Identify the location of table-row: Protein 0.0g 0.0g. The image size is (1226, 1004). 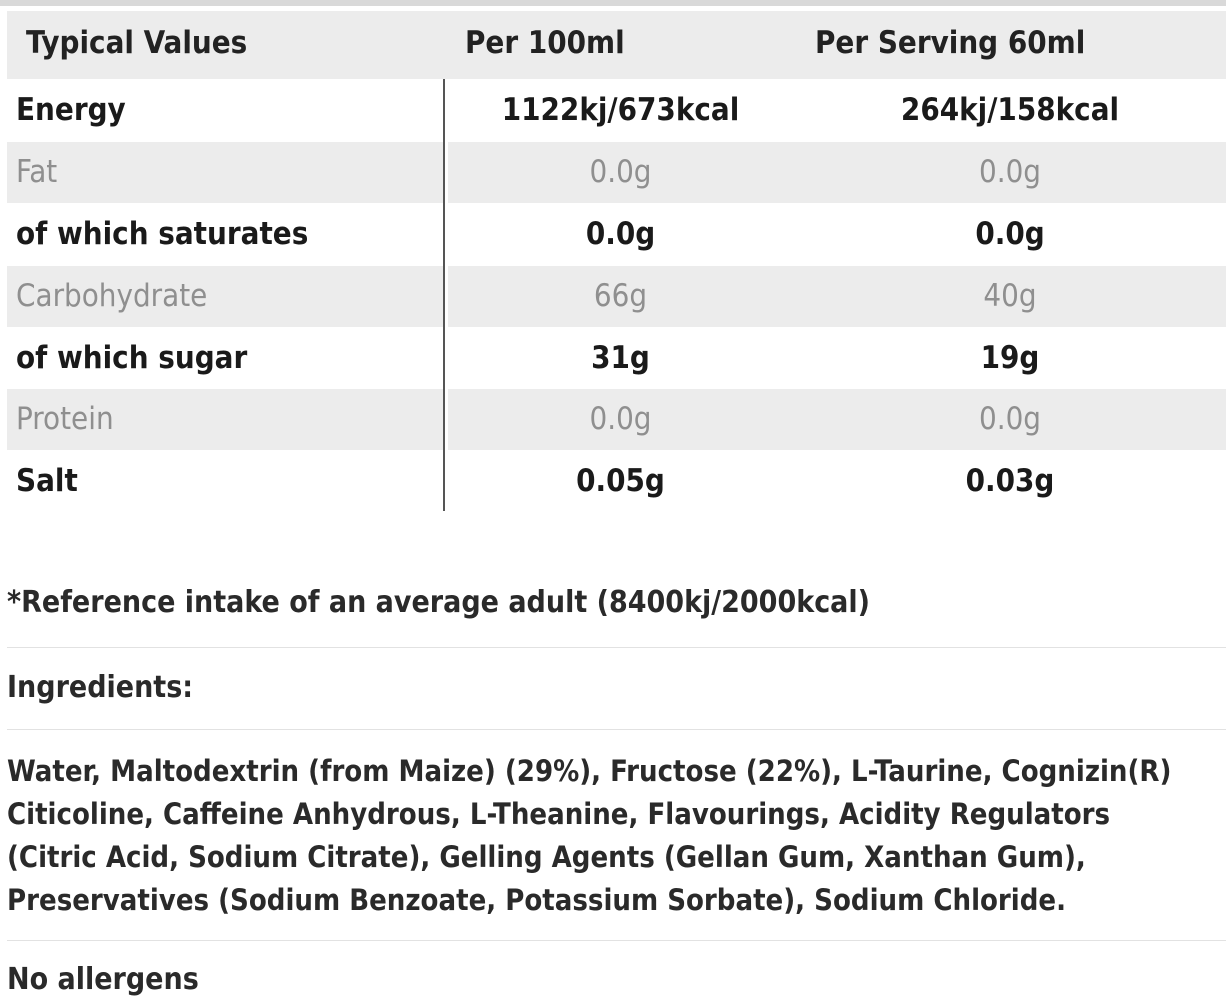
(613, 419).